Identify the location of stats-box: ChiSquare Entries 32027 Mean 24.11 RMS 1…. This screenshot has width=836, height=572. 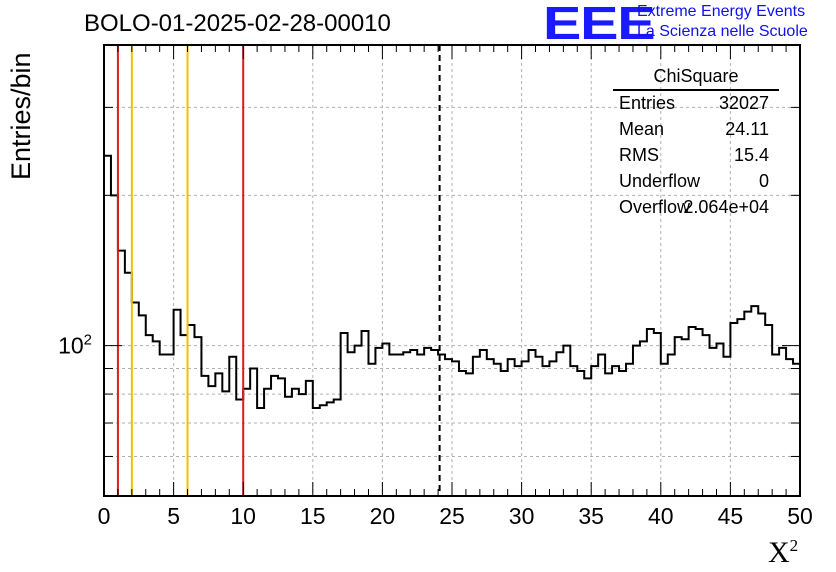
(696, 143).